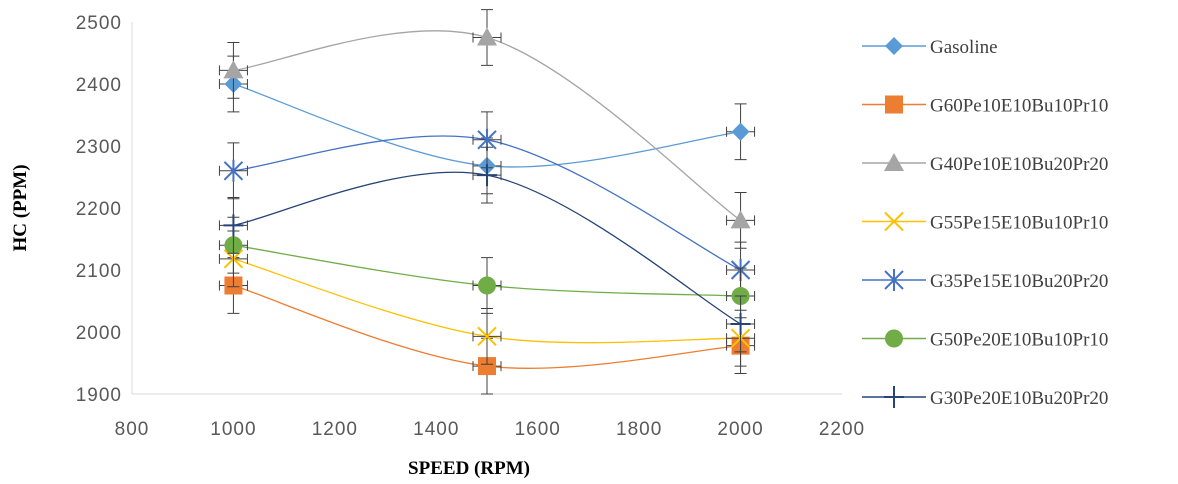 The height and width of the screenshot is (484, 1178). Describe the element at coordinates (99, 395) in the screenshot. I see `y-tick-label: 1900` at that location.